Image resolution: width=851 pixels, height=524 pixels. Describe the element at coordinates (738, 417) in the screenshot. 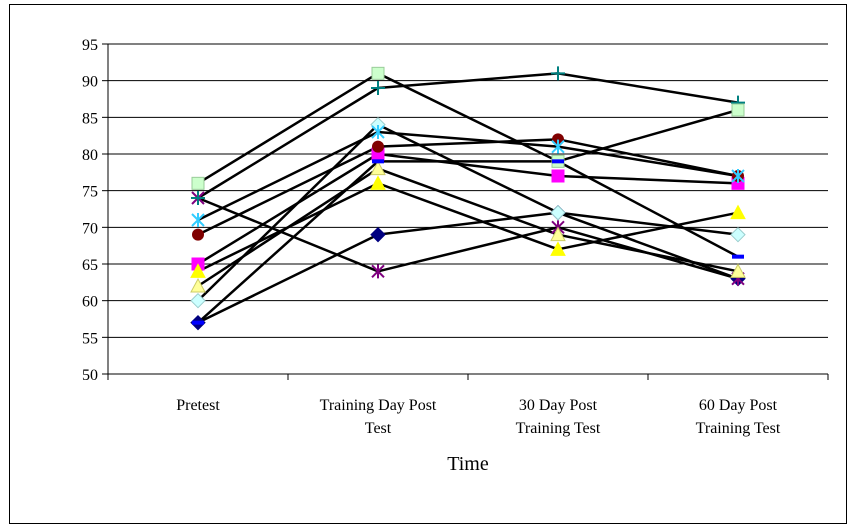

I see `x-tick-label: 60 Day Post Training Test` at that location.